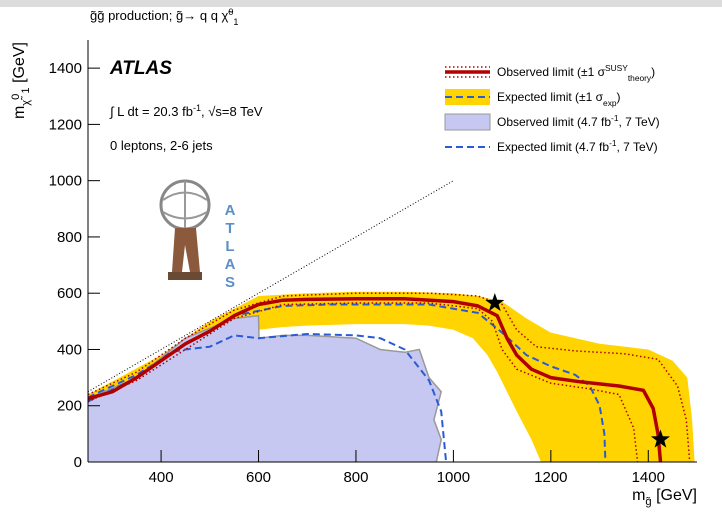 The image size is (722, 523). Describe the element at coordinates (69, 349) in the screenshot. I see `y-tick-label: 400` at that location.